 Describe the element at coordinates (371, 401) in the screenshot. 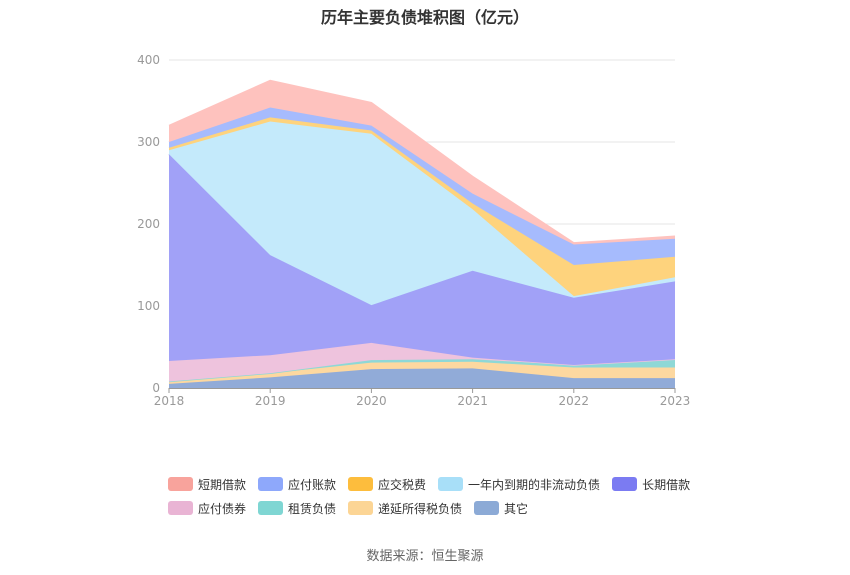

I see `x-tick-label: 2020` at that location.